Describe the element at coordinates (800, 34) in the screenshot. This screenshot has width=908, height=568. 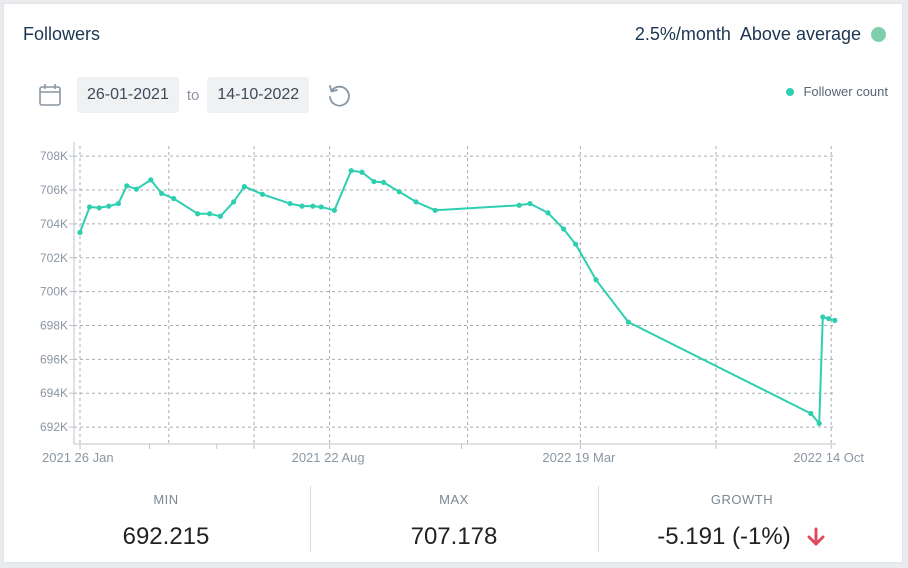
I see `status-text: Above average` at that location.